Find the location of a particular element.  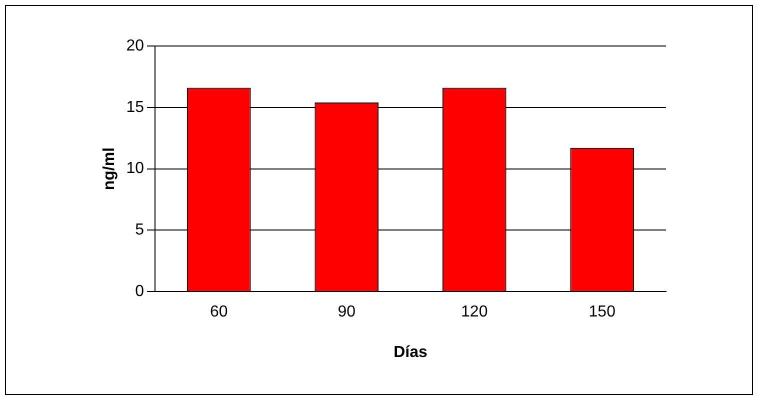

y-tick-label: 10 is located at coordinates (135, 169).